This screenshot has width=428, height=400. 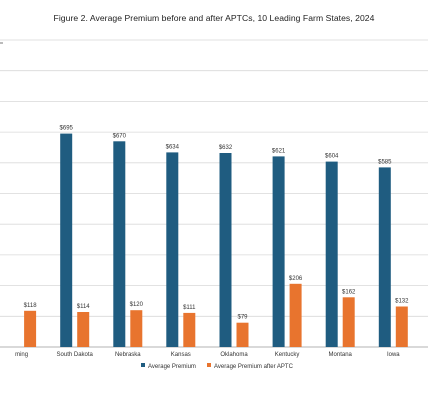 I want to click on x-tick-label: Iowa, so click(x=393, y=355).